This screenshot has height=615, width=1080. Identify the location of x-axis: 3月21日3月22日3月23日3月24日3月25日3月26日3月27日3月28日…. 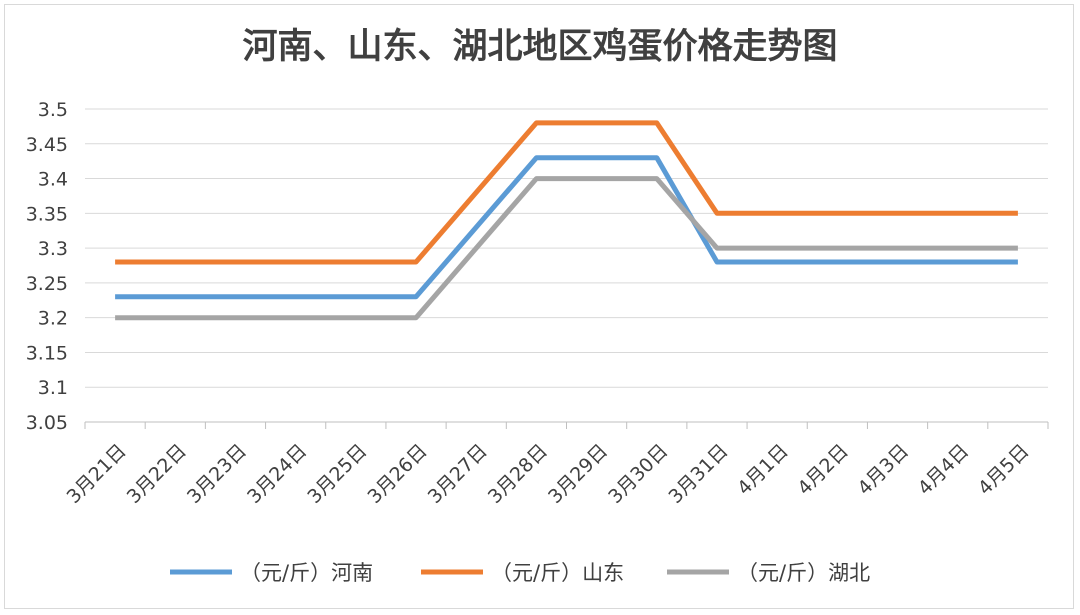
(556, 465).